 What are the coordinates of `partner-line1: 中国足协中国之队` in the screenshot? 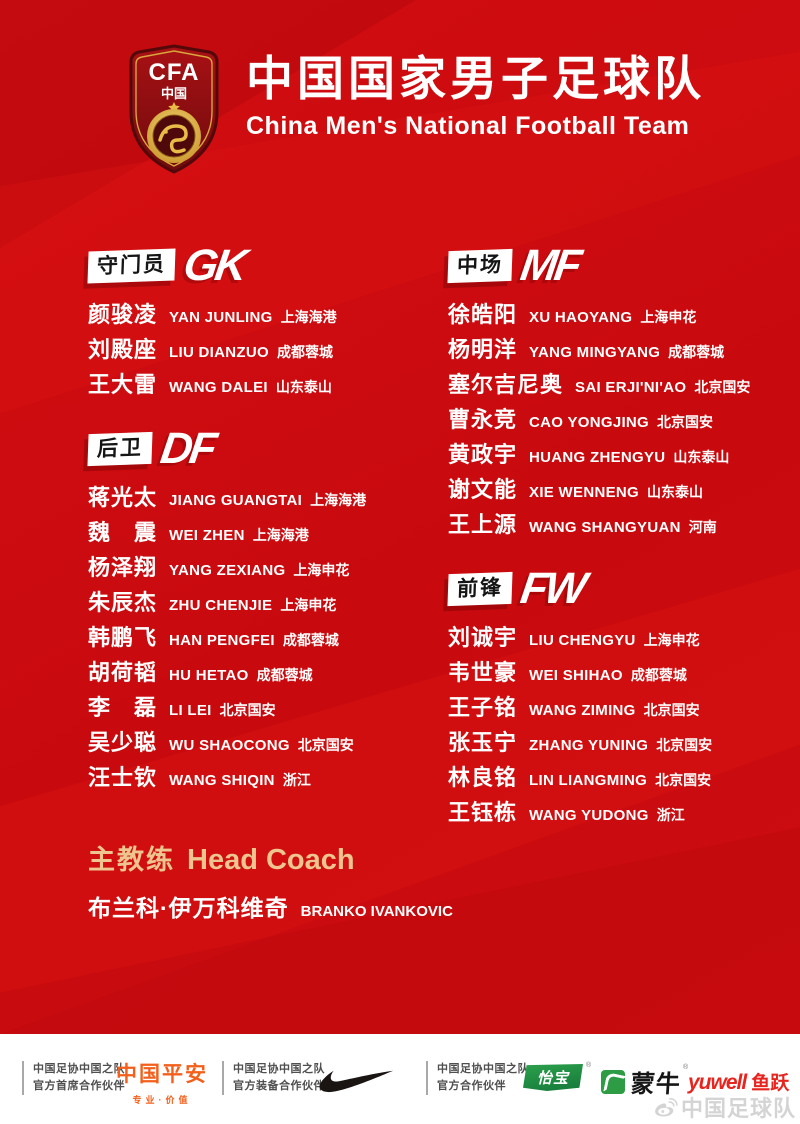 It's located at (483, 1069).